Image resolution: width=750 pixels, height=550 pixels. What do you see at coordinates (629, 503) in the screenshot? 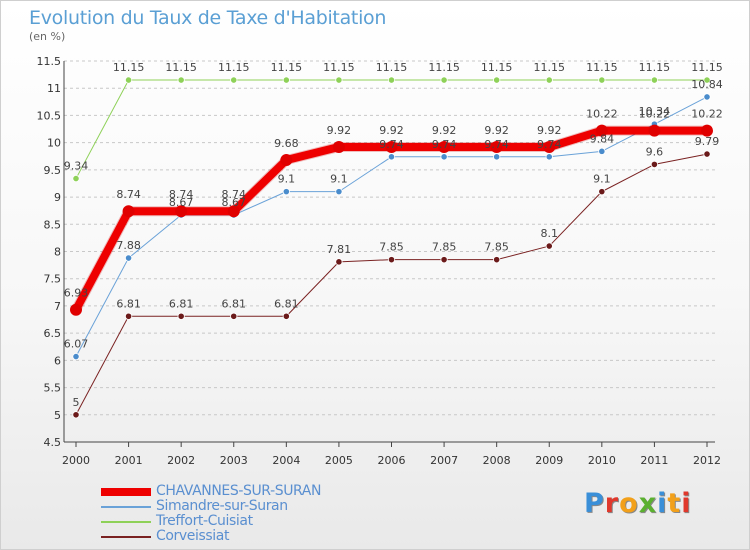
I see `logo-letter: o` at bounding box center [629, 503].